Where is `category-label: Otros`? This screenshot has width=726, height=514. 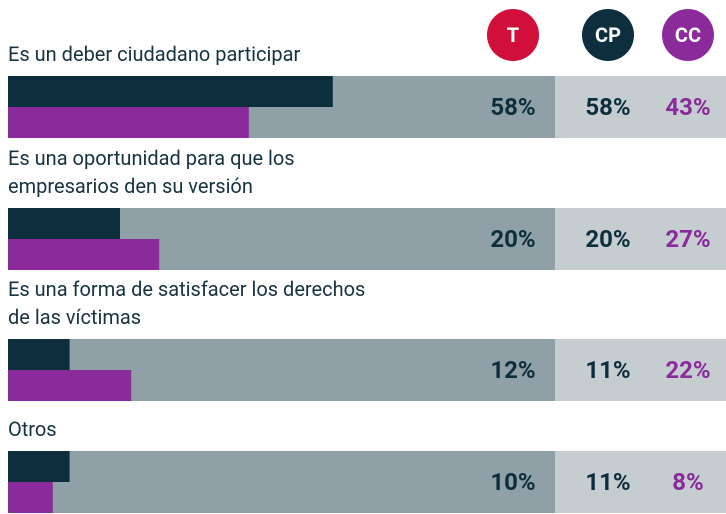
category-label: Otros is located at coordinates (32, 429).